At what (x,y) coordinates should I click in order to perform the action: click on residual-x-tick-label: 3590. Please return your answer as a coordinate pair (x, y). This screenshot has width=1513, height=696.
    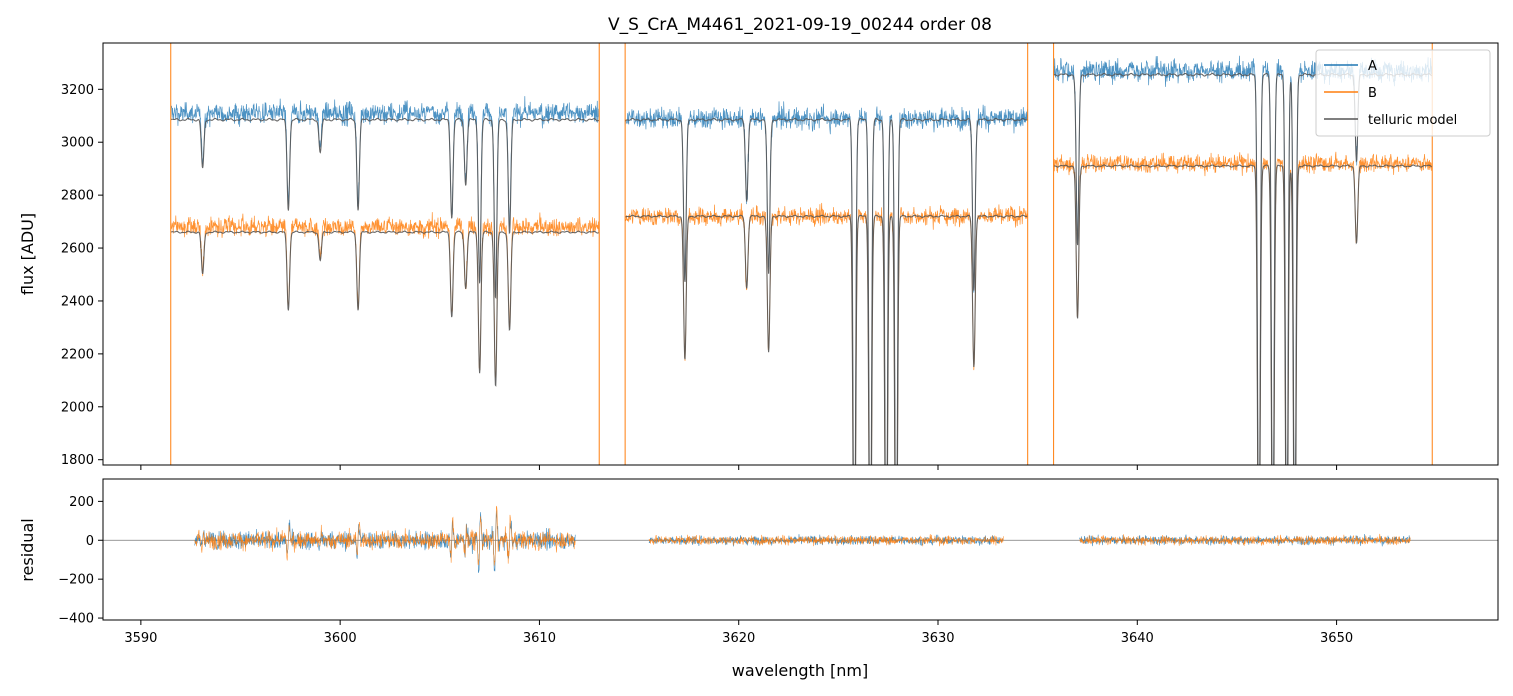
    Looking at the image, I should click on (140, 638).